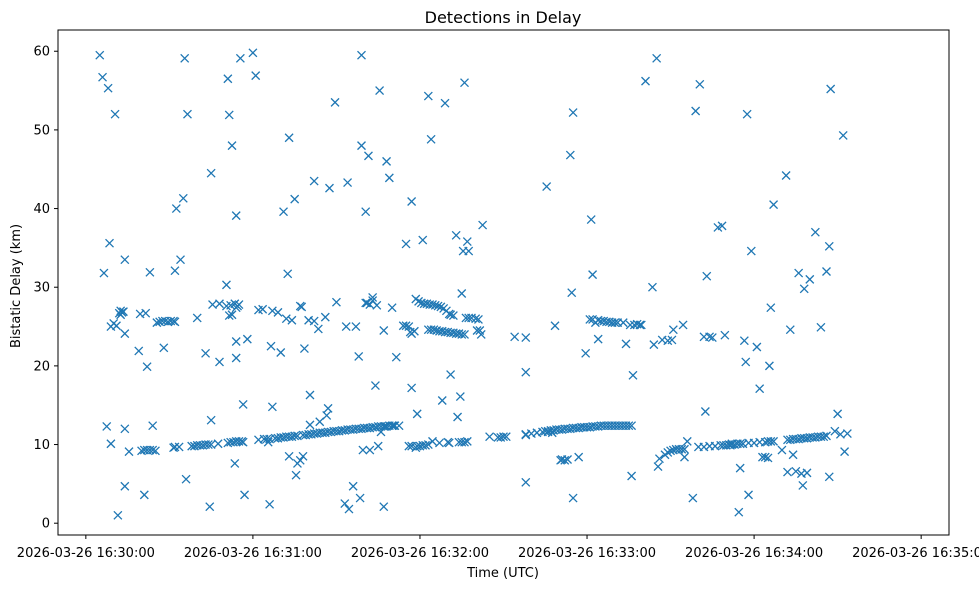  I want to click on x-tick-label: 2026-03-26 16:32:00, so click(420, 553).